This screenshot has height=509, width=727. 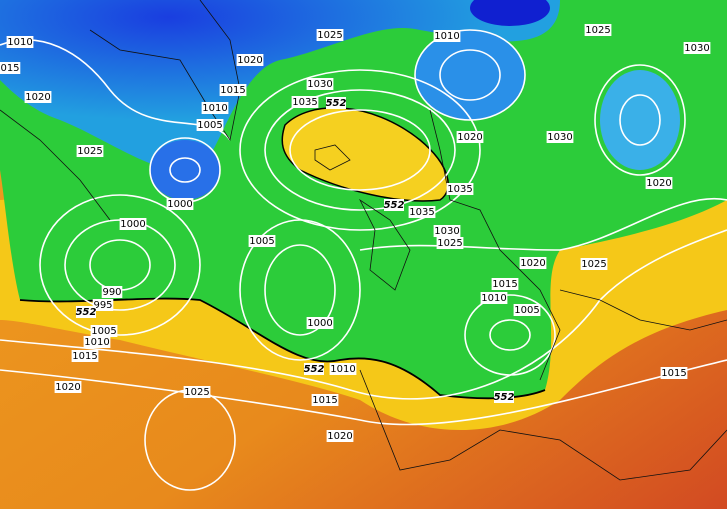 I want to click on isobar-label: 995, so click(x=102, y=305).